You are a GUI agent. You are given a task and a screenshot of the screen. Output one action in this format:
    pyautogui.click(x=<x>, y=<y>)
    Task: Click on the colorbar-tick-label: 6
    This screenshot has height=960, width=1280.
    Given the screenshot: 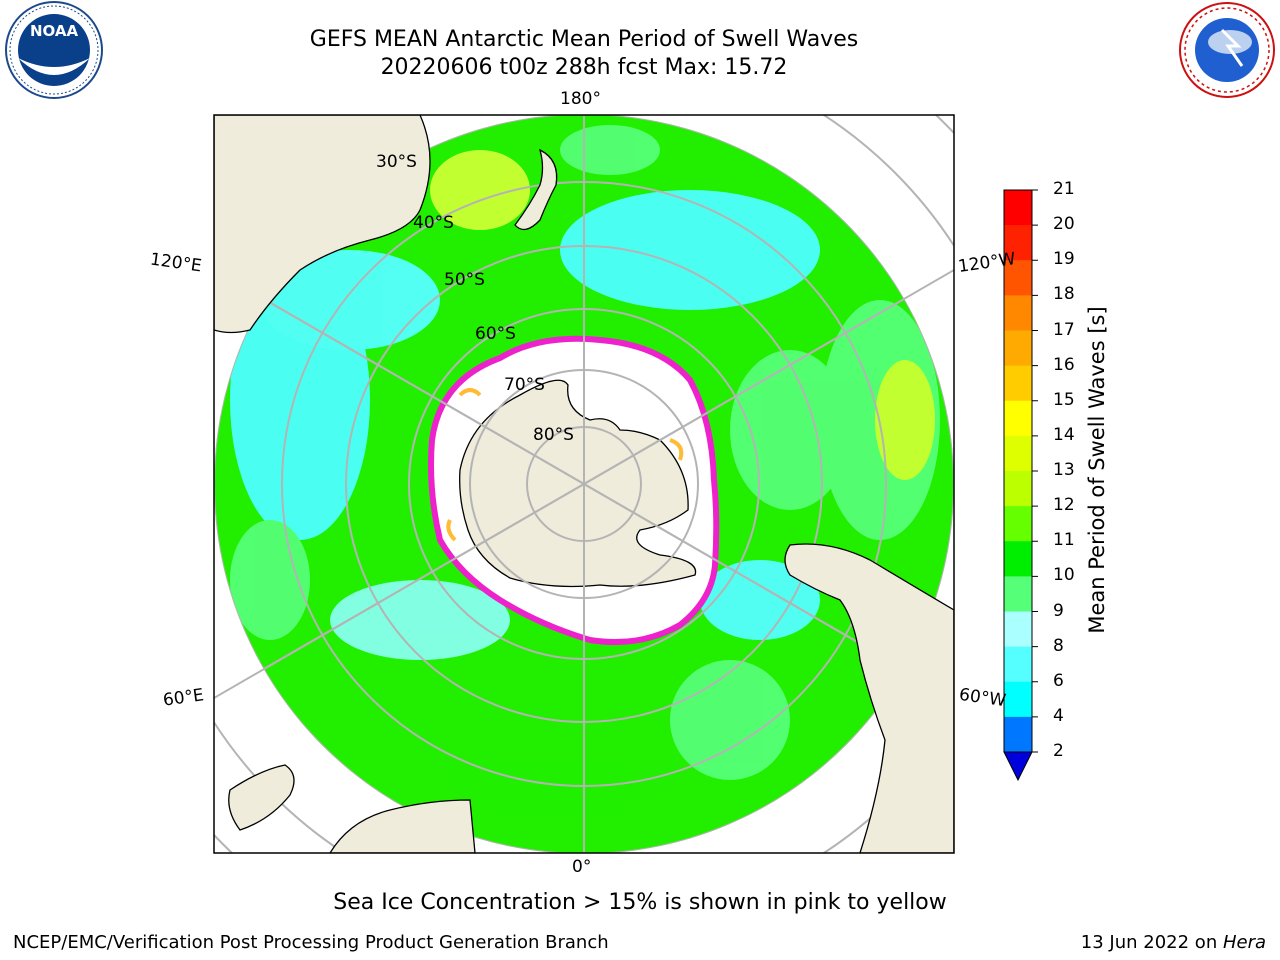 What is the action you would take?
    pyautogui.click(x=1058, y=680)
    